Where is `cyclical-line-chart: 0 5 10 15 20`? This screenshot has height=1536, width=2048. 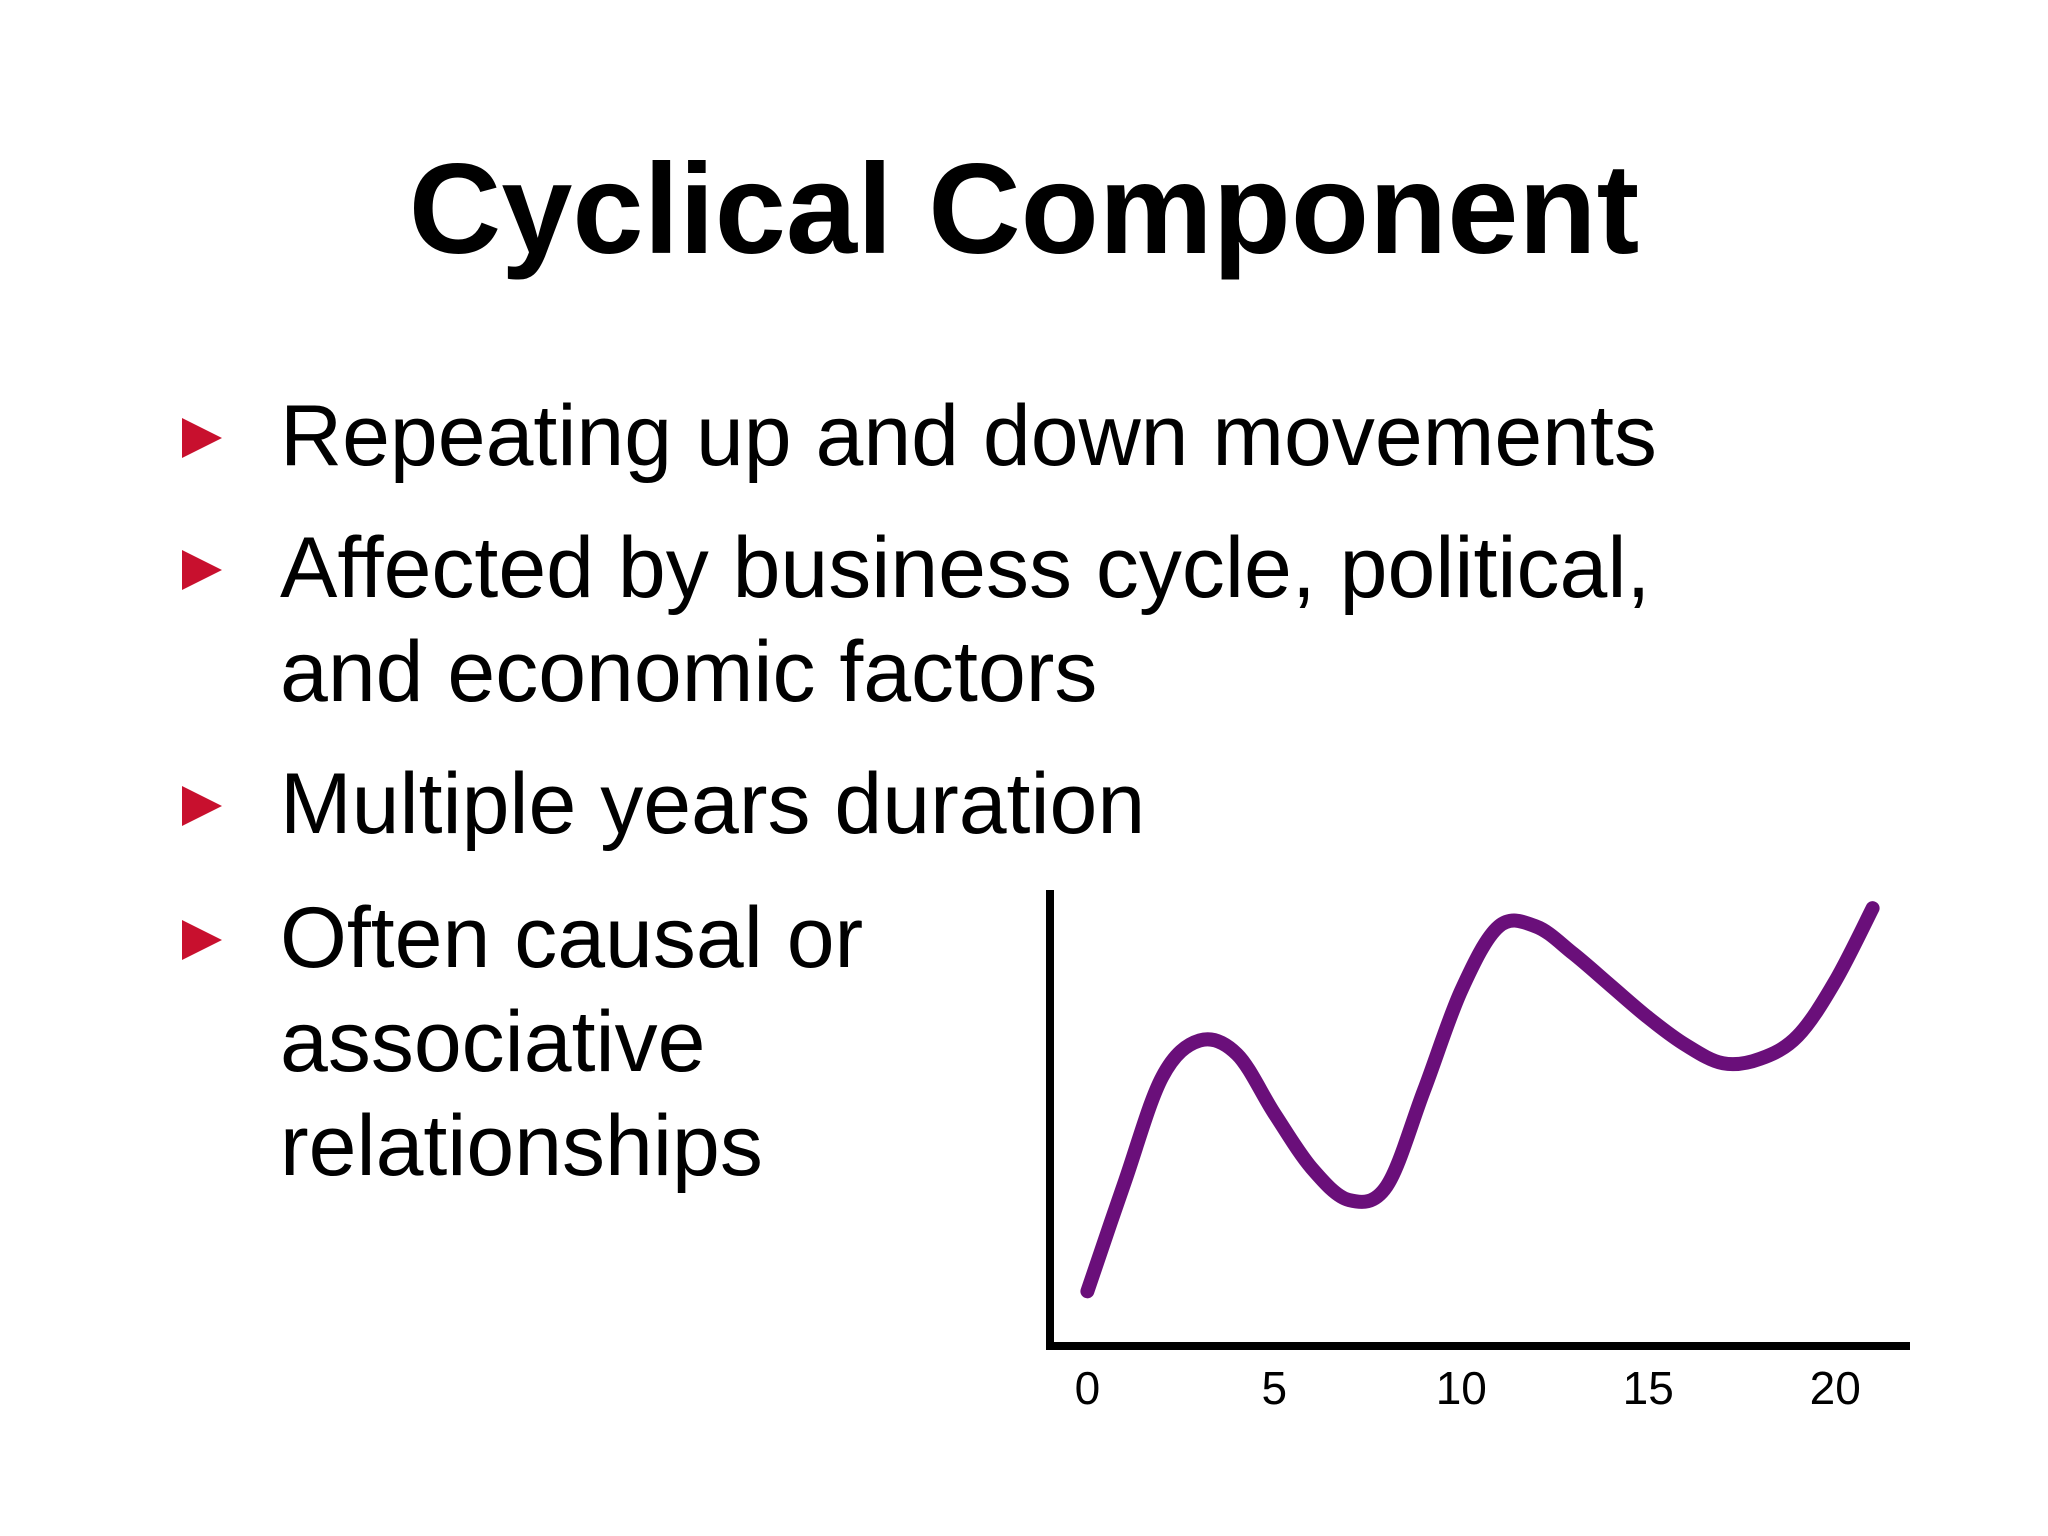 cyclical-line-chart: 0 5 10 15 20 is located at coordinates (1478, 1152).